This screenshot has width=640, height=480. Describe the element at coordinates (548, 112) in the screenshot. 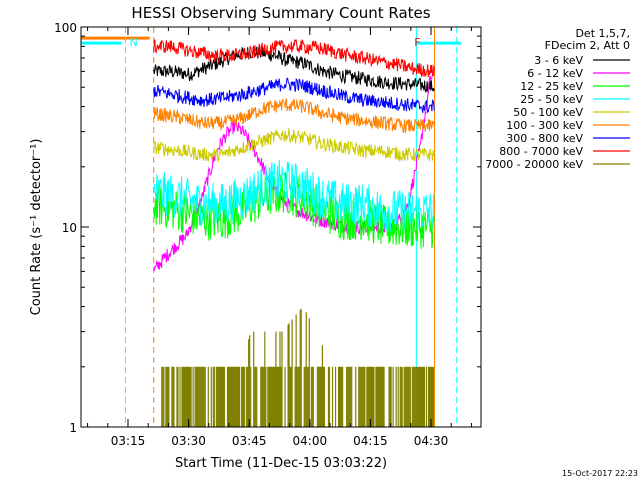

I see `legend-label: 50 - 100 keV` at that location.